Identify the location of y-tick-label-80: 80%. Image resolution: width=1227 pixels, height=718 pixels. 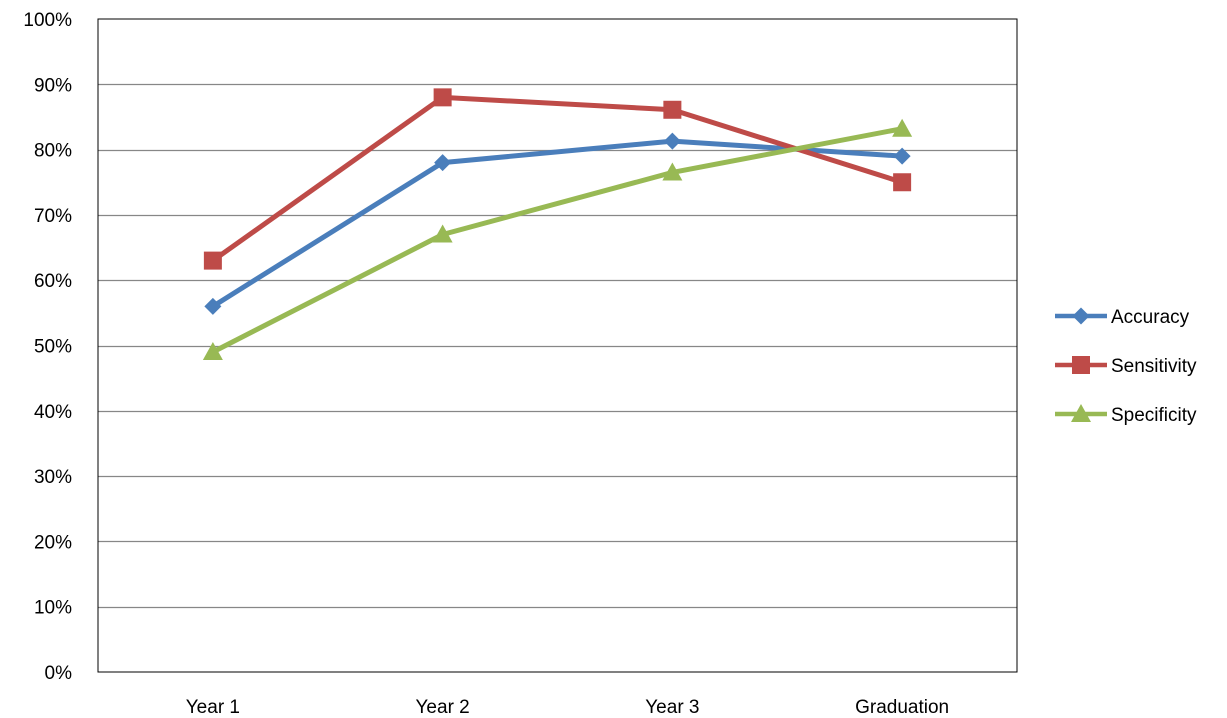
(53, 151).